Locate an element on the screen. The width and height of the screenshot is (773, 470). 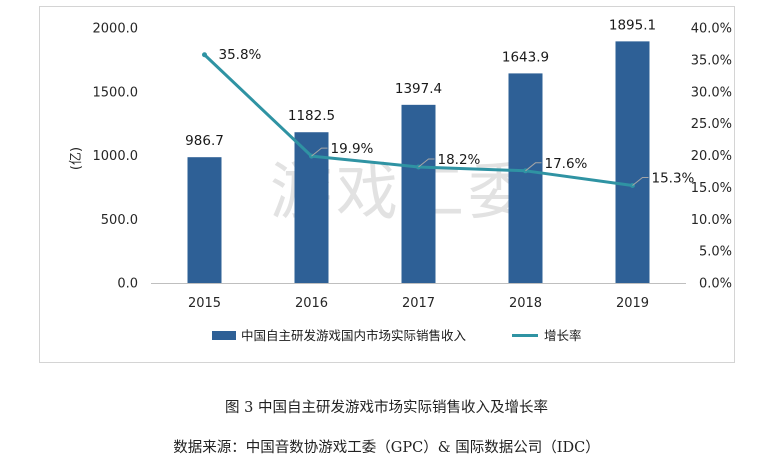
legend-label-bar: 中国自主研发游戏国内市场实际销售收入 is located at coordinates (354, 335).